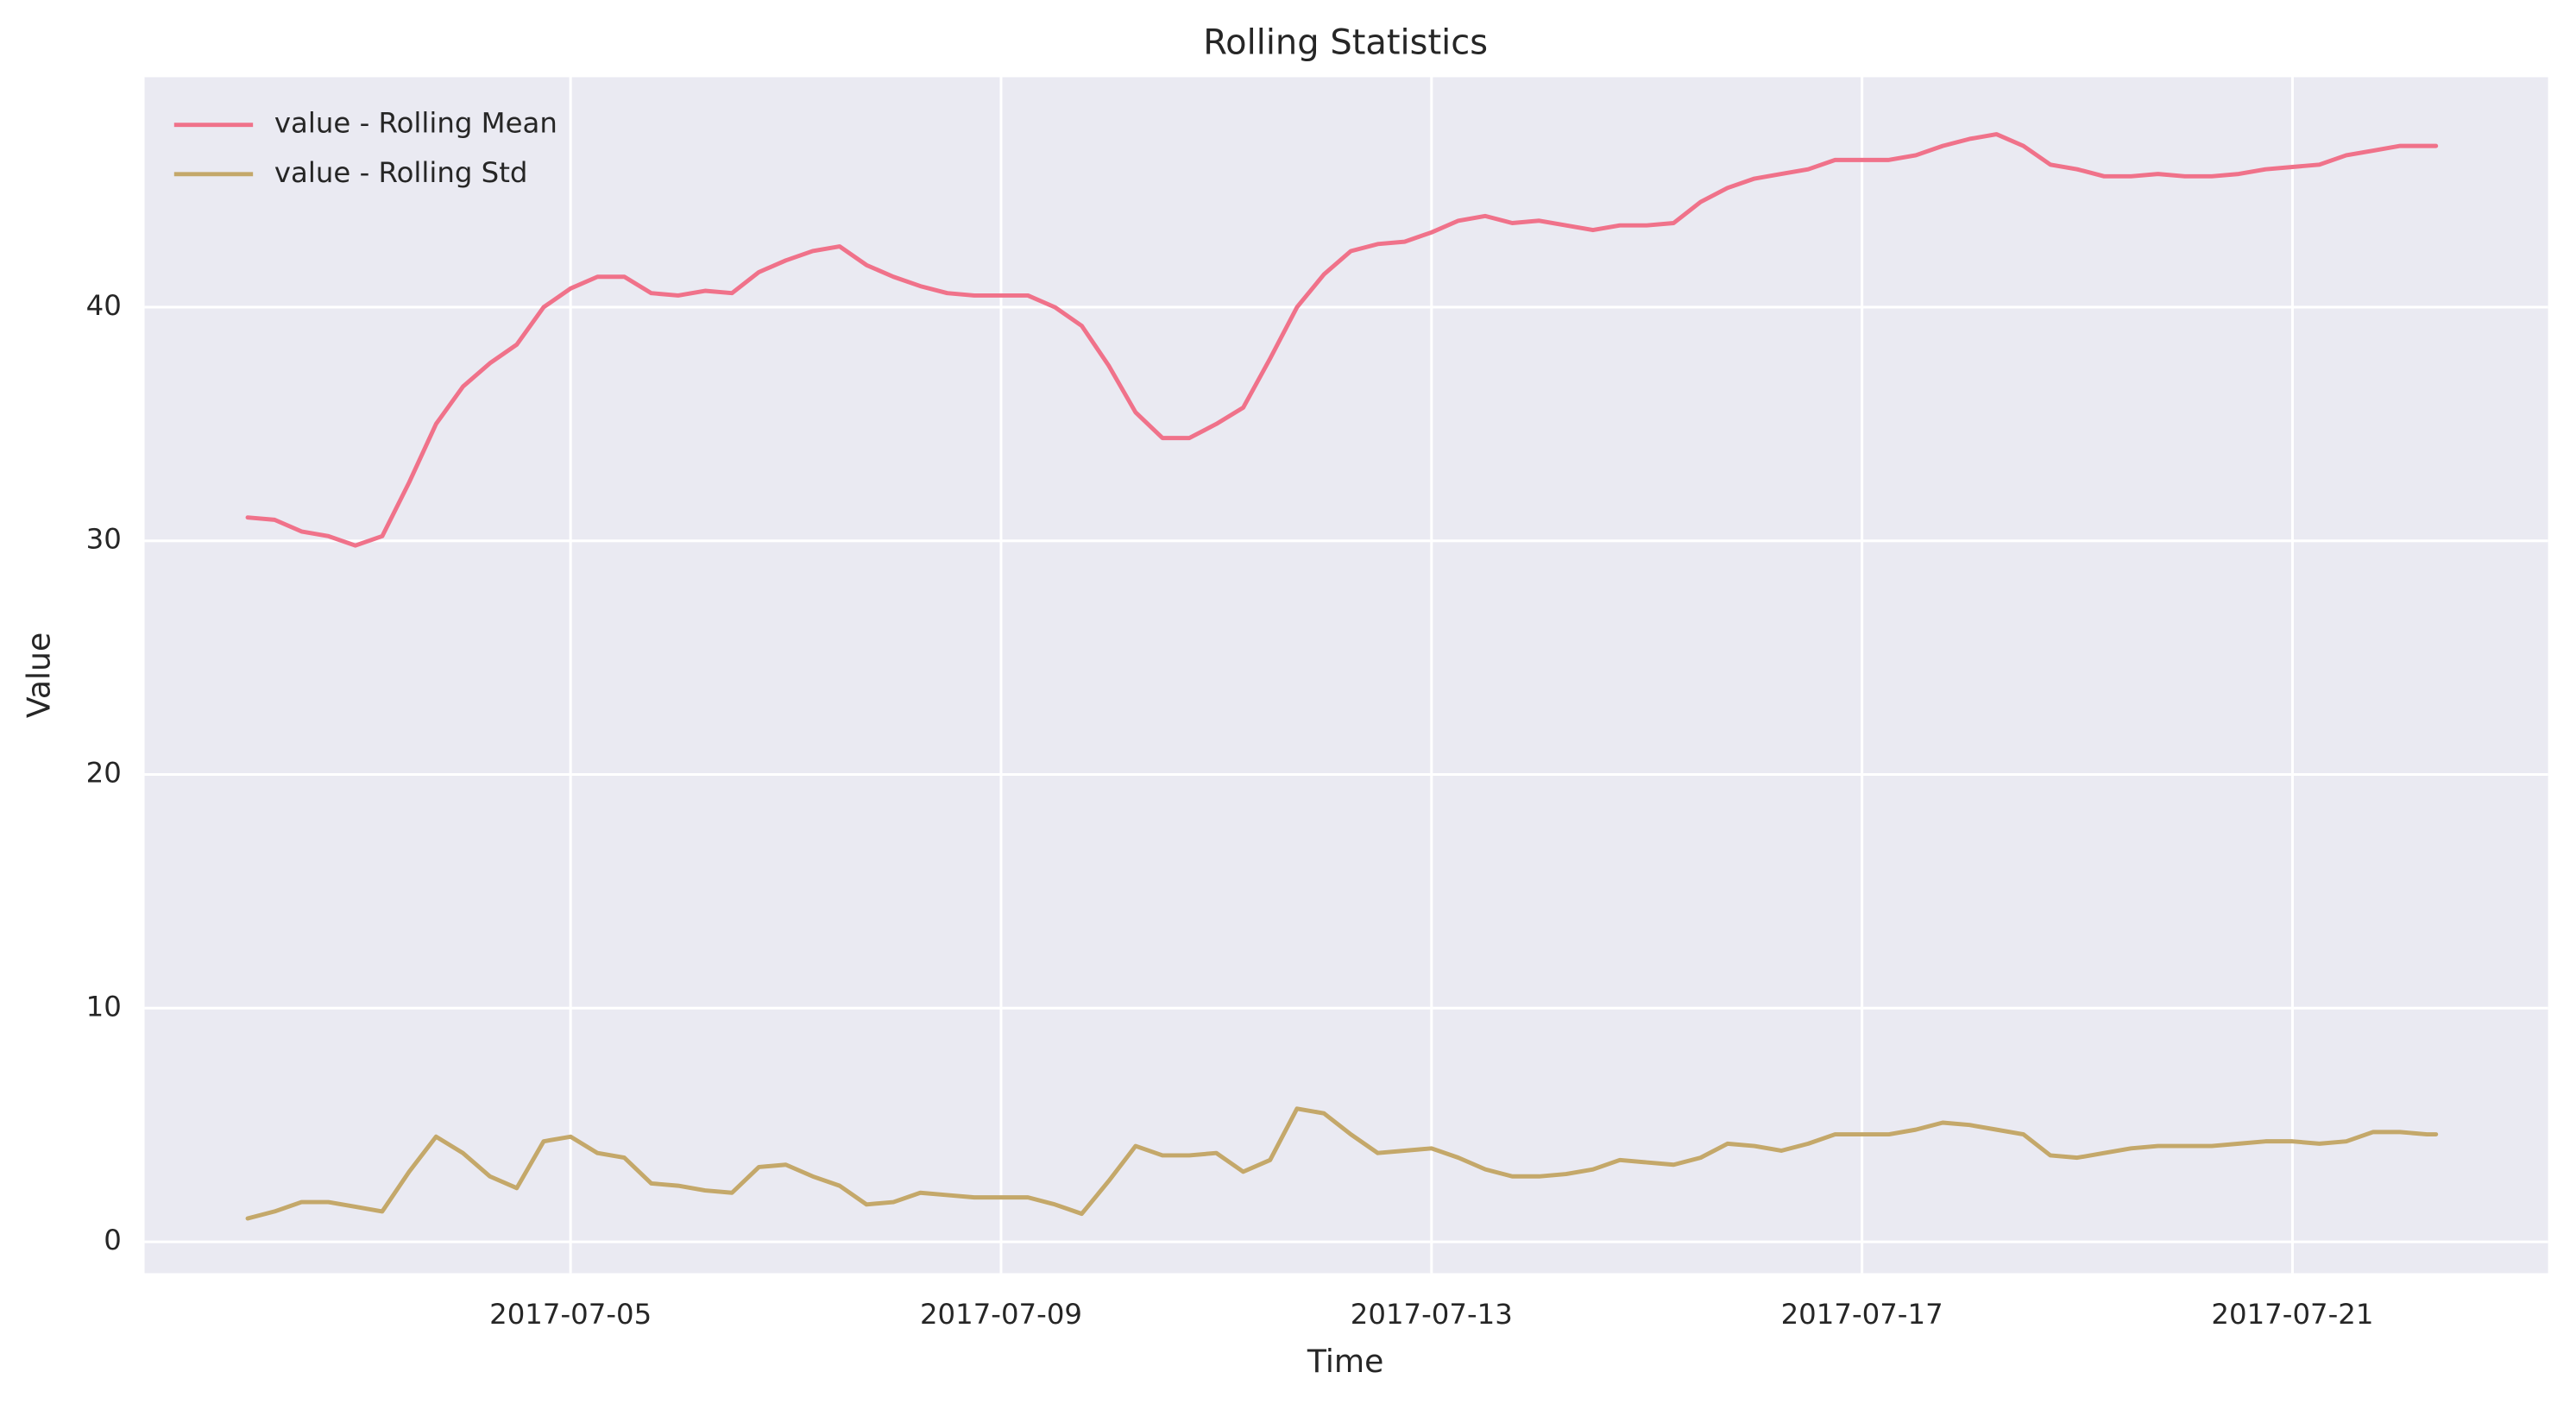 Image resolution: width=2576 pixels, height=1410 pixels. What do you see at coordinates (570, 1314) in the screenshot?
I see `x-tick-label: 2017-07-05` at bounding box center [570, 1314].